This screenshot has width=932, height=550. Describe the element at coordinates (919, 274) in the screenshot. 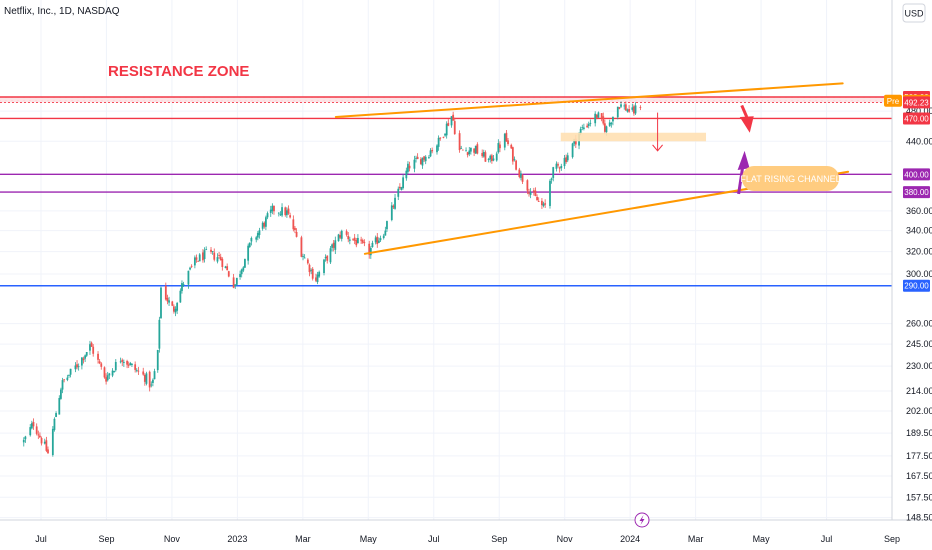

I see `price-axis-label: 300.00` at that location.